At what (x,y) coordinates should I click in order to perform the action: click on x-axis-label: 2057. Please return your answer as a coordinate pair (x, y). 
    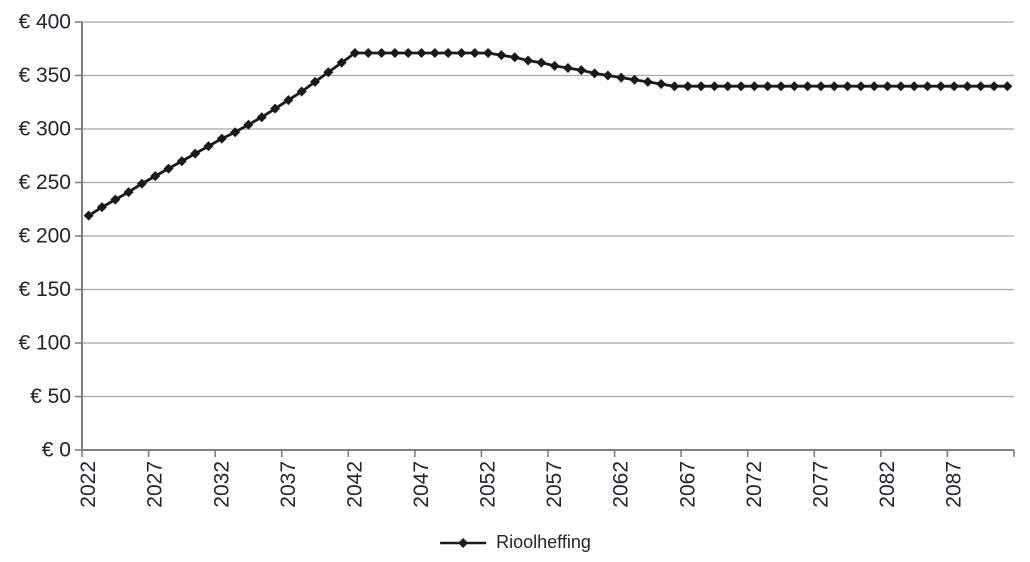
    Looking at the image, I should click on (554, 484).